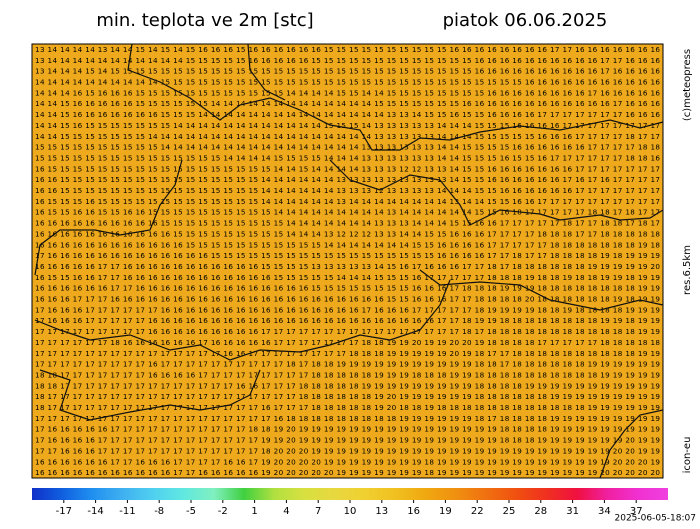 The image size is (700, 529). What do you see at coordinates (318, 511) in the screenshot?
I see `colorbar-tick-label: 7` at bounding box center [318, 511].